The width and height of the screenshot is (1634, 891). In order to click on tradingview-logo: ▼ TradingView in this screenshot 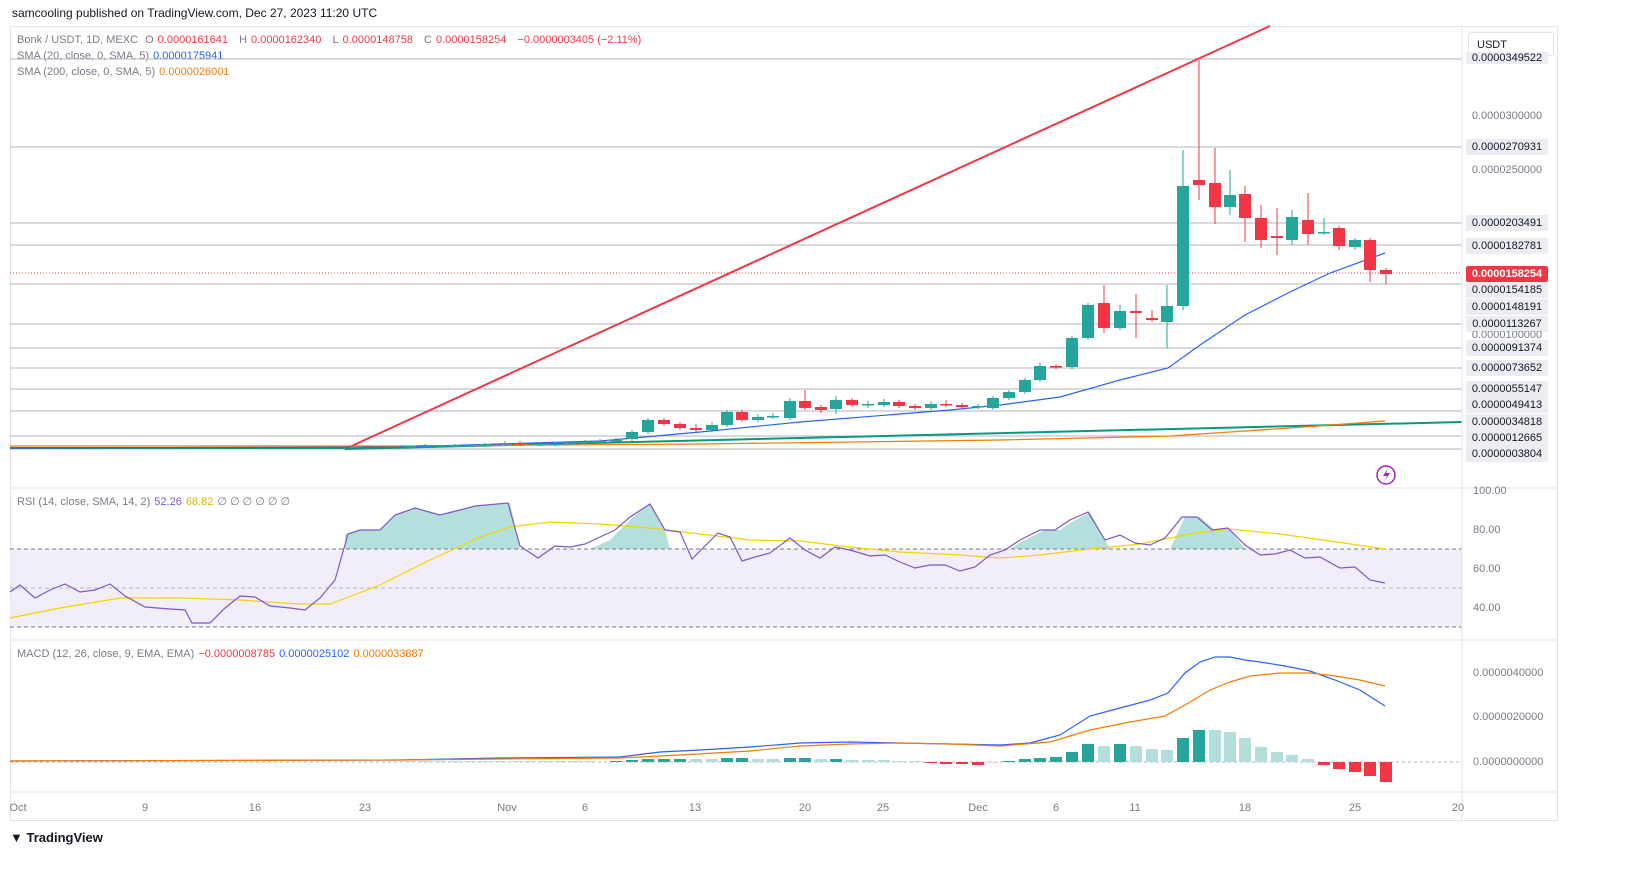, I will do `click(56, 837)`.